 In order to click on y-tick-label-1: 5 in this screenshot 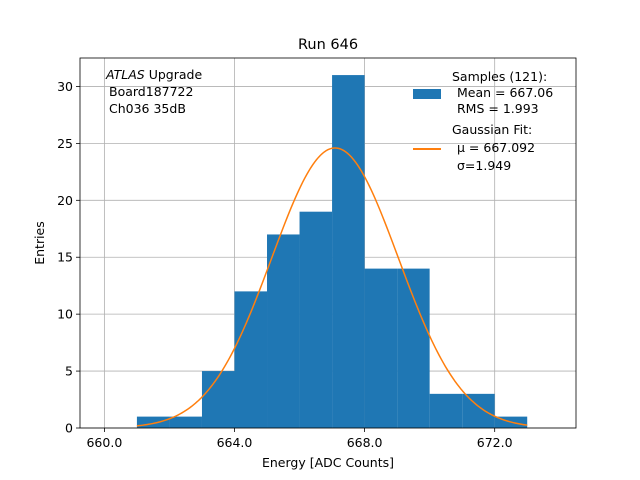, I will do `click(69, 371)`.